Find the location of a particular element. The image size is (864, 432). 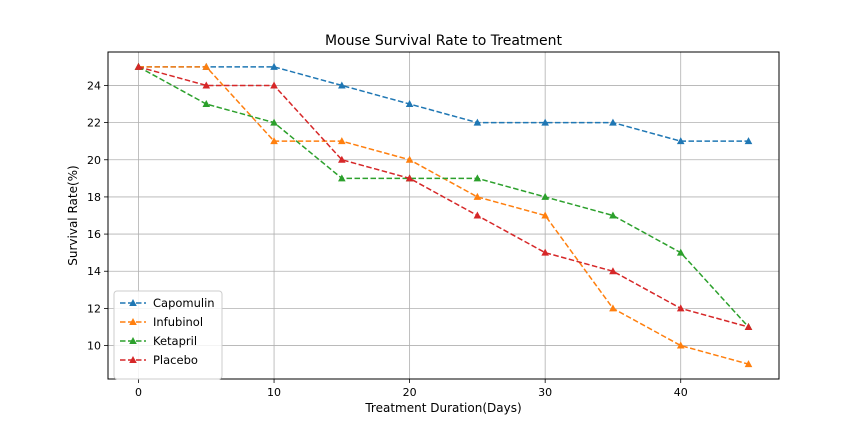

legend-item: Placebo is located at coordinates (159, 360).